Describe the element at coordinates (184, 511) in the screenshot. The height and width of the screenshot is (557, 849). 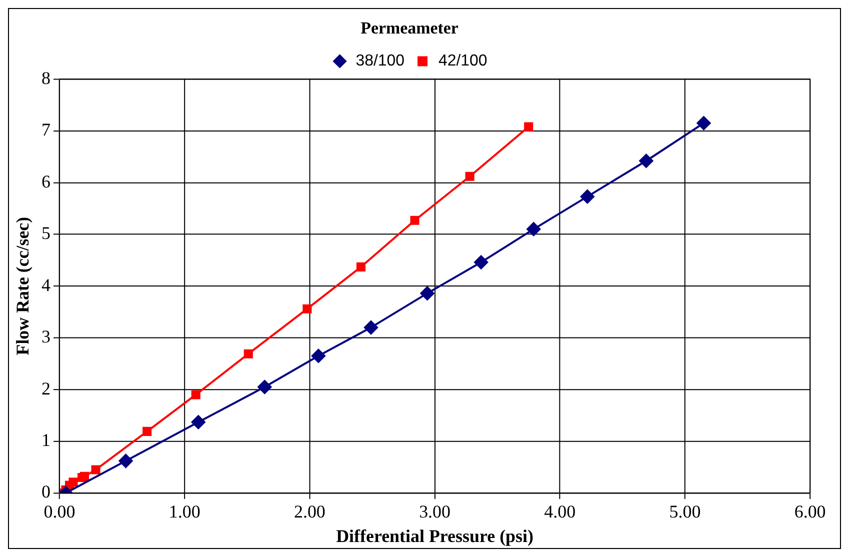
I see `x-tick-label: 1.00` at that location.